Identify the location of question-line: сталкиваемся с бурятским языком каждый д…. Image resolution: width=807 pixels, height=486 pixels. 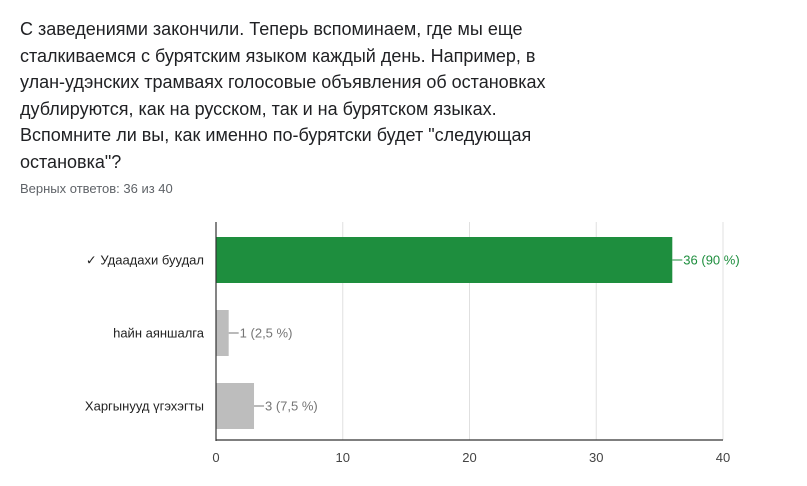
(278, 55).